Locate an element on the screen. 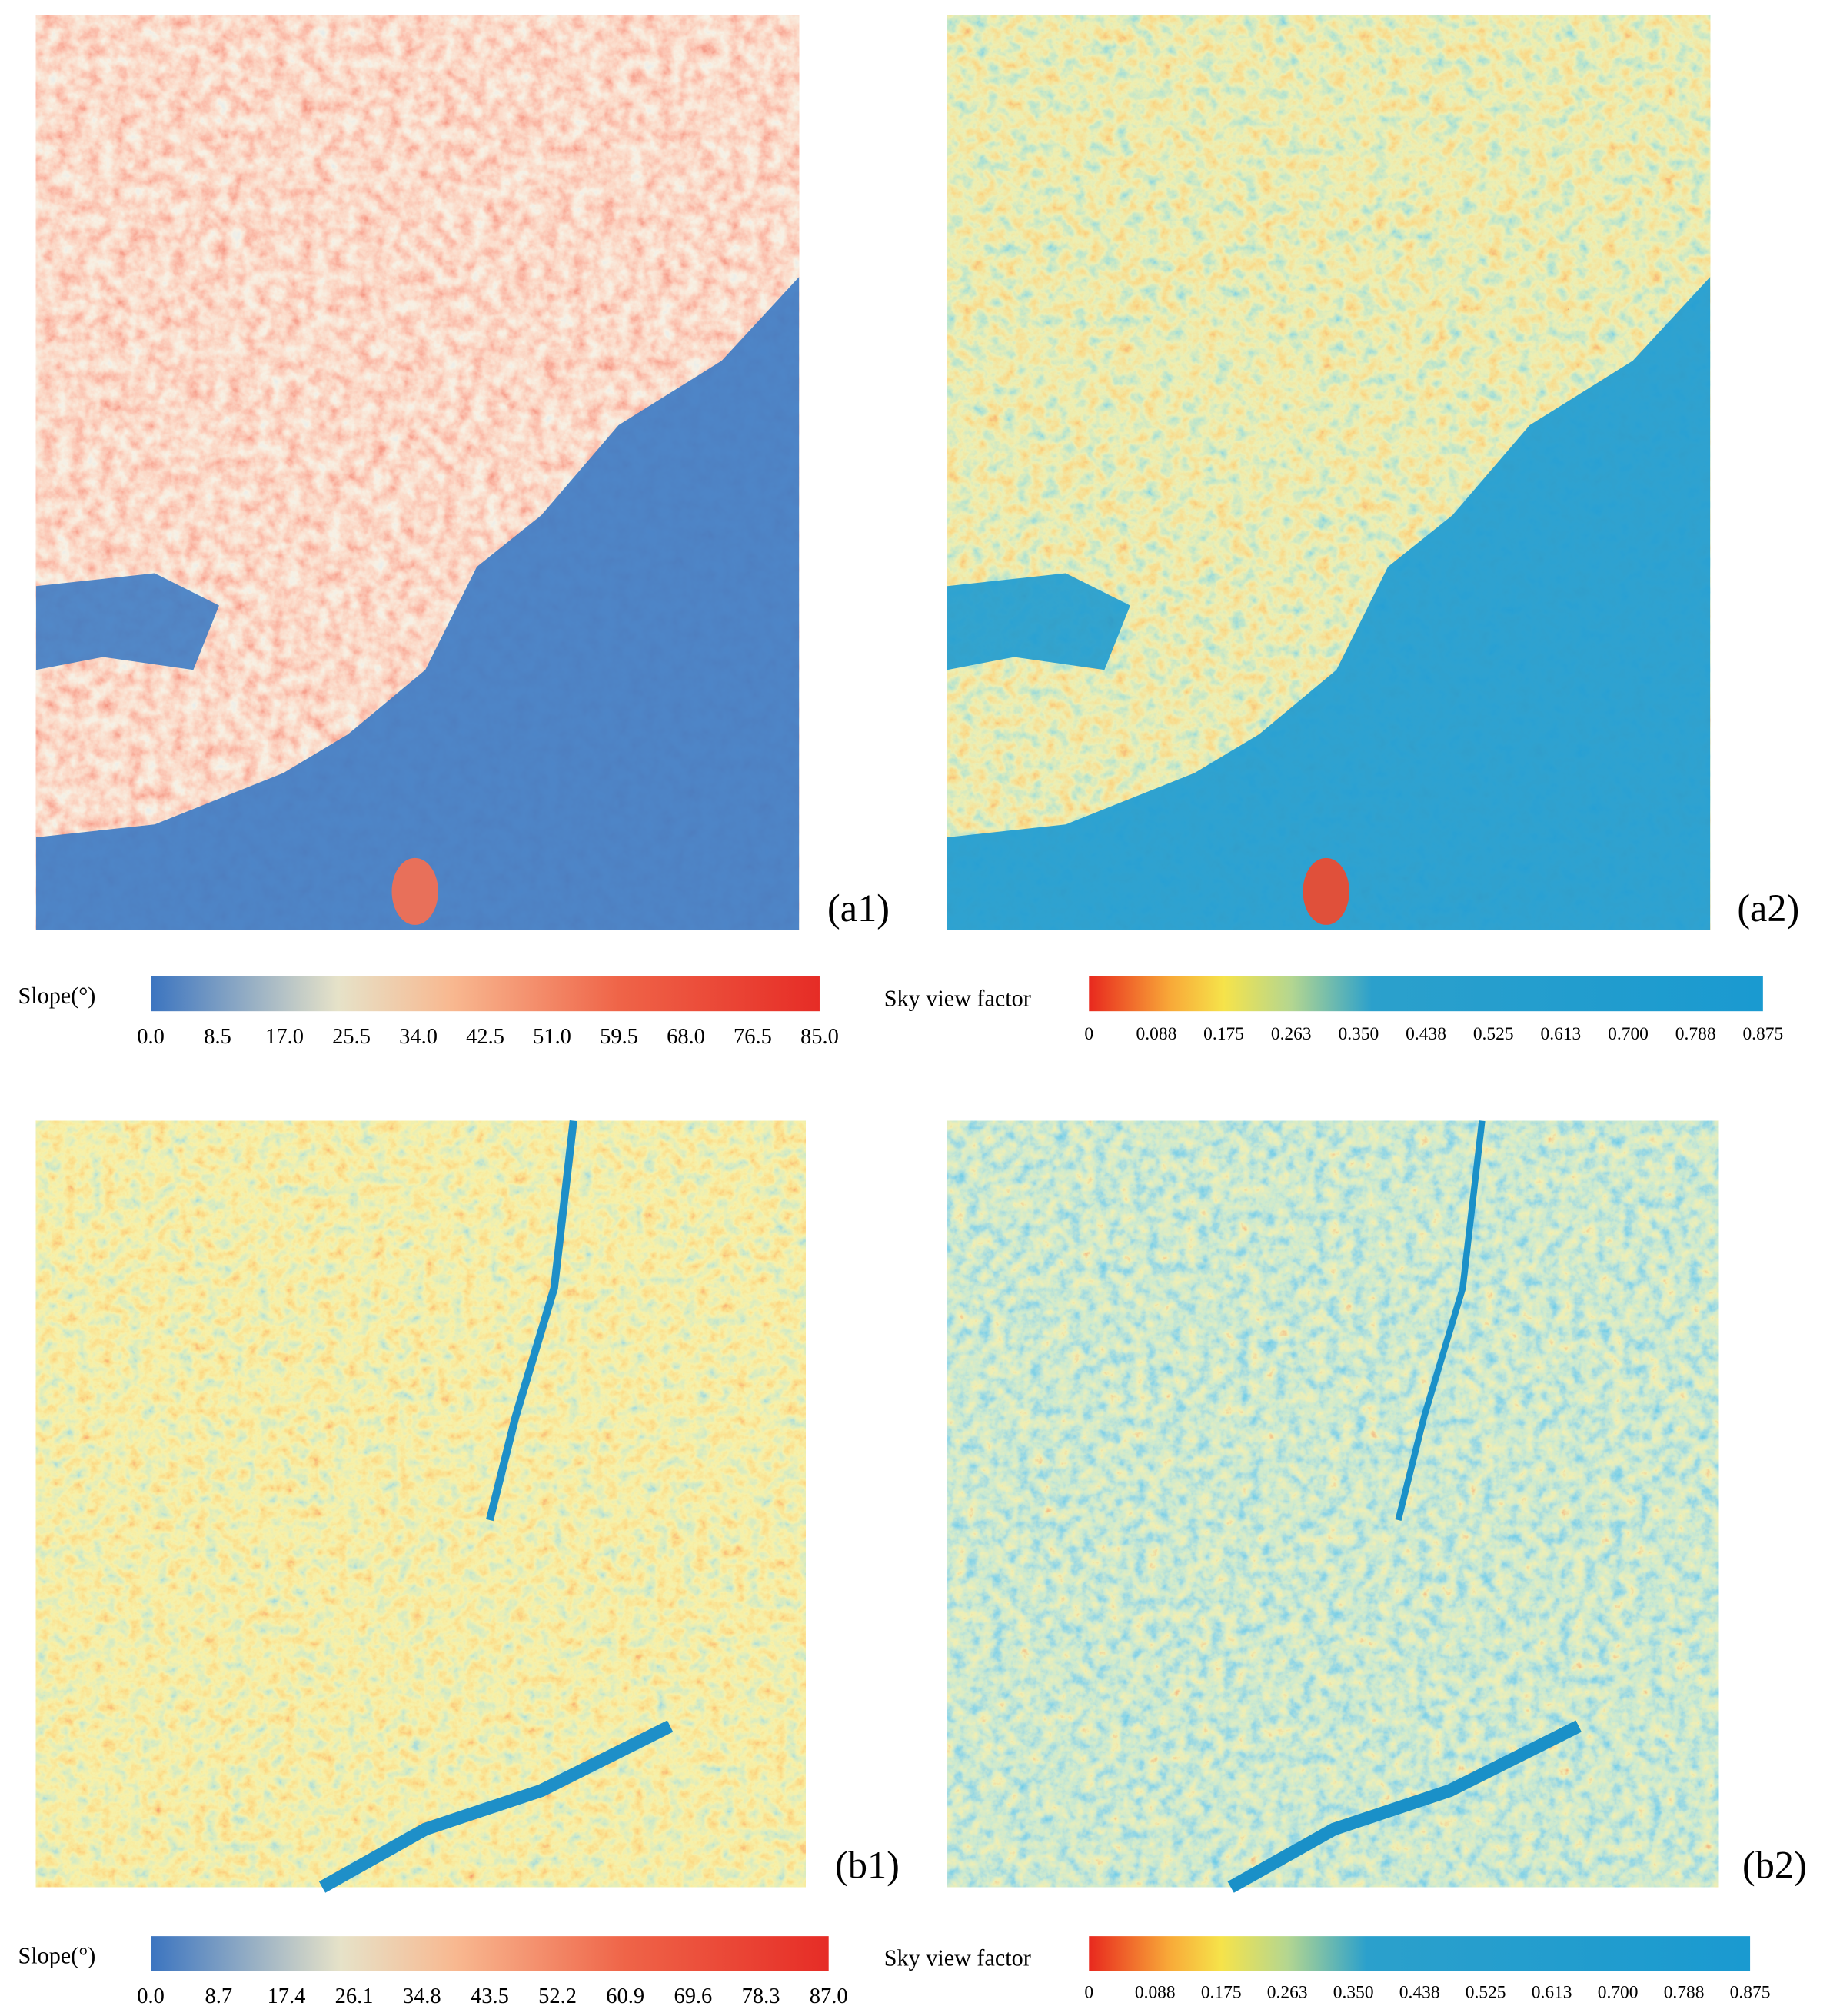  colorbar-tick-label: 17.0 is located at coordinates (284, 1037).